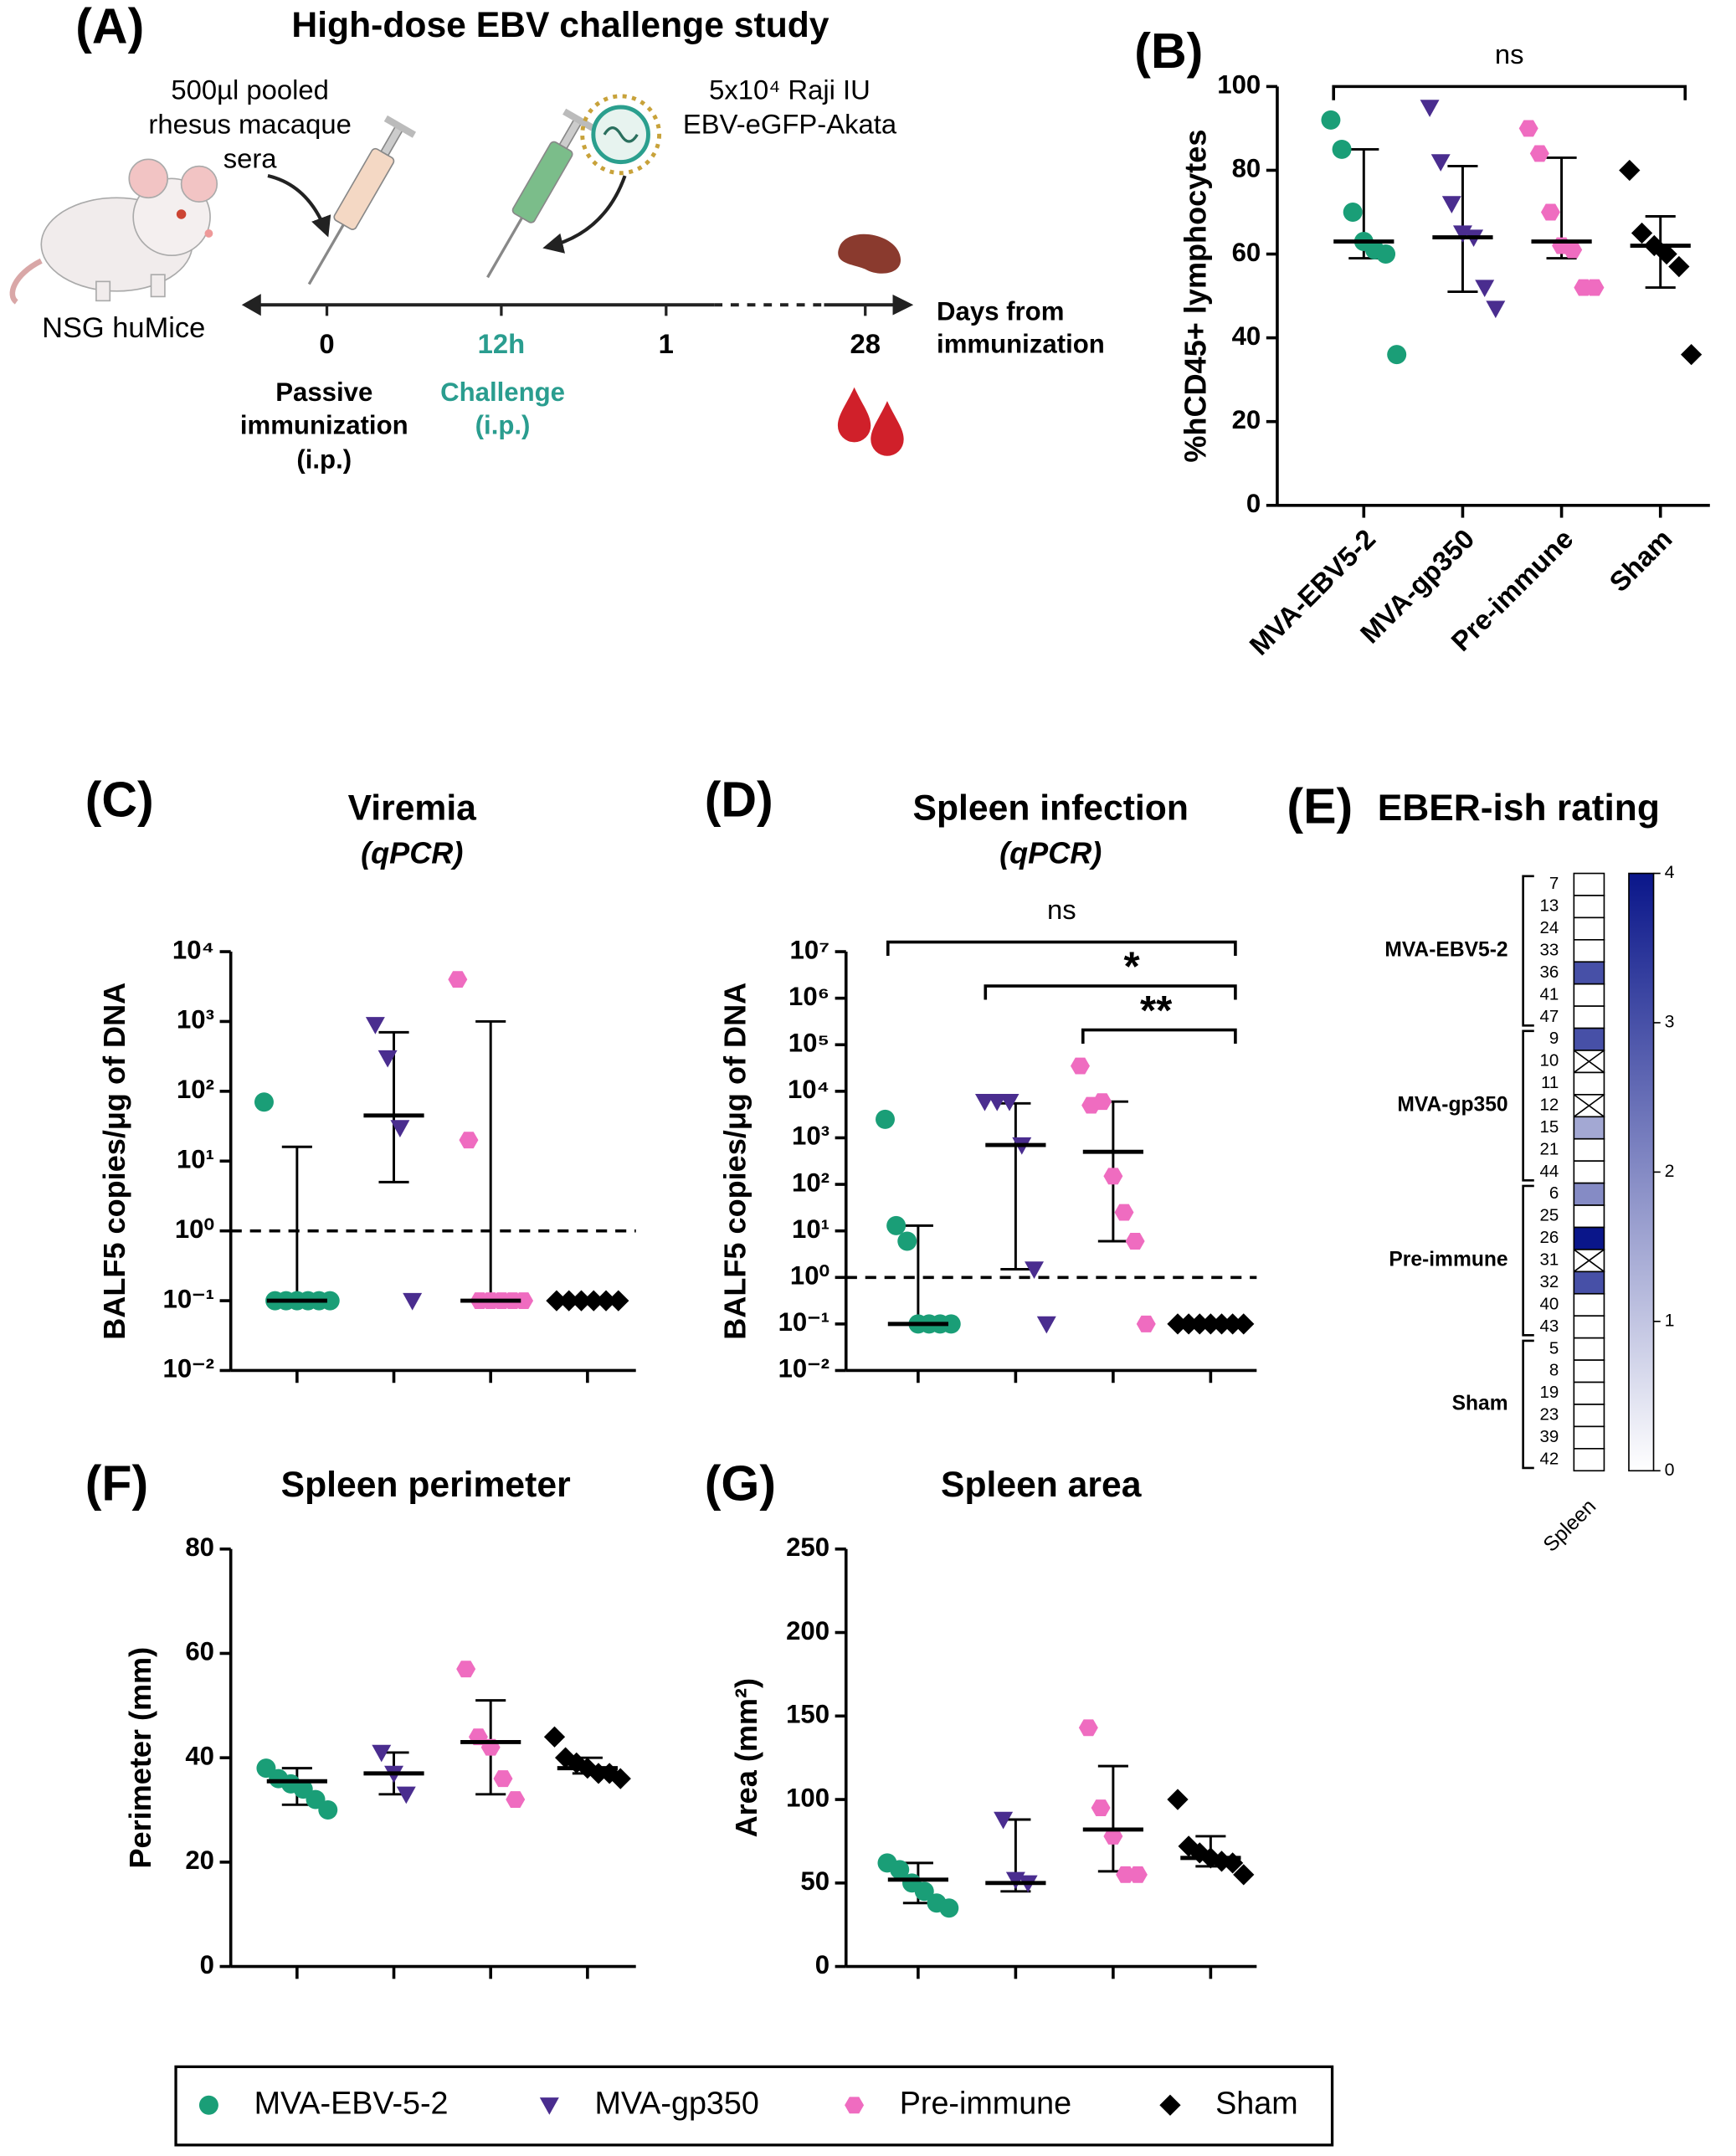 This screenshot has height=2156, width=1736. I want to click on timeline-axis-label: immunization, so click(1021, 344).